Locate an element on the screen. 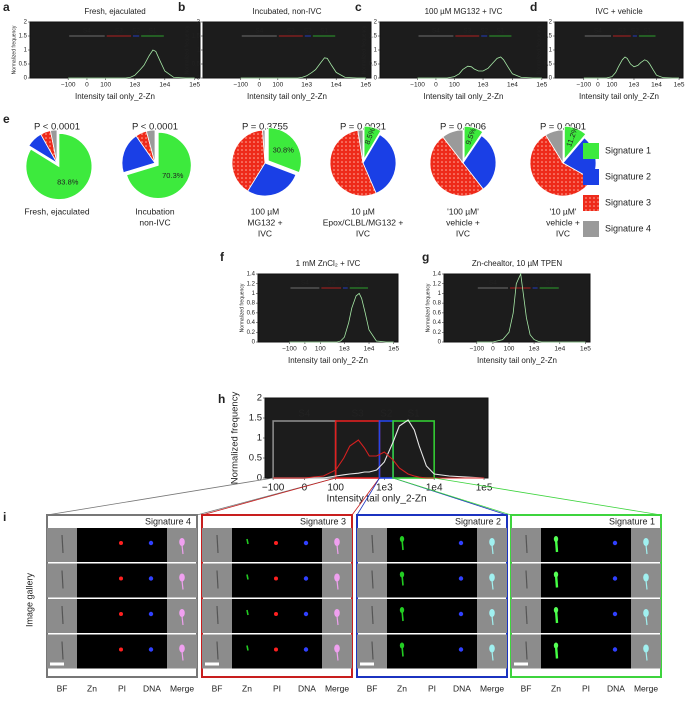  gate-label: S2 is located at coordinates (345, 283).